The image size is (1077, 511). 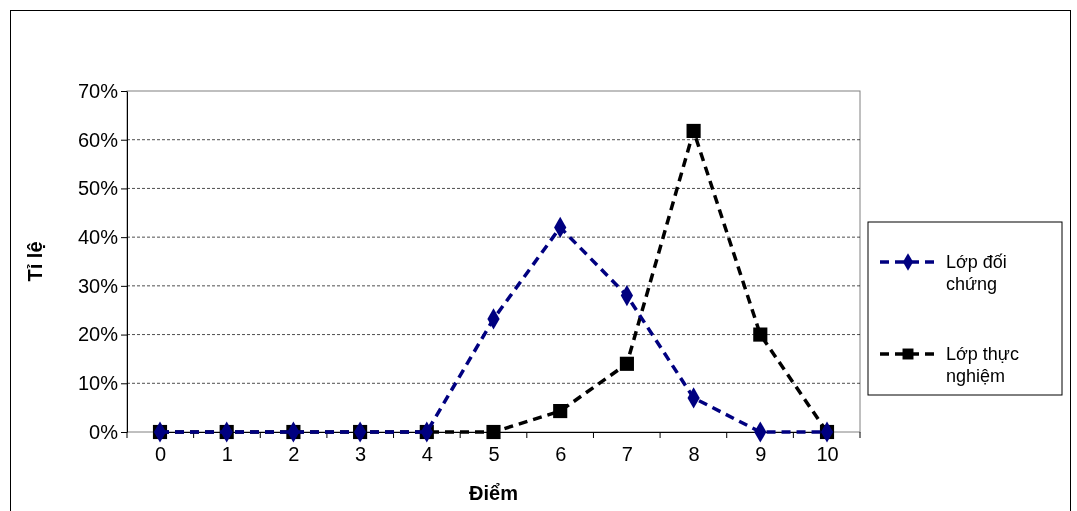 I want to click on x-tick-label: 2, so click(x=294, y=454).